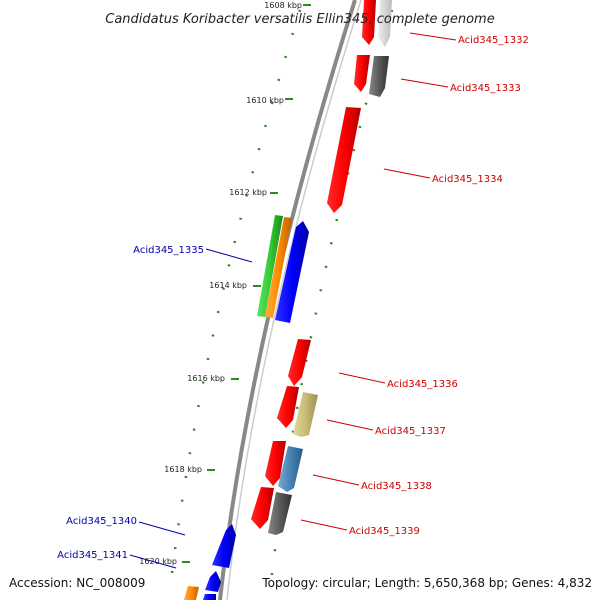 The width and height of the screenshot is (600, 600). I want to click on gene-label-1339: Acid345_1339, so click(384, 531).